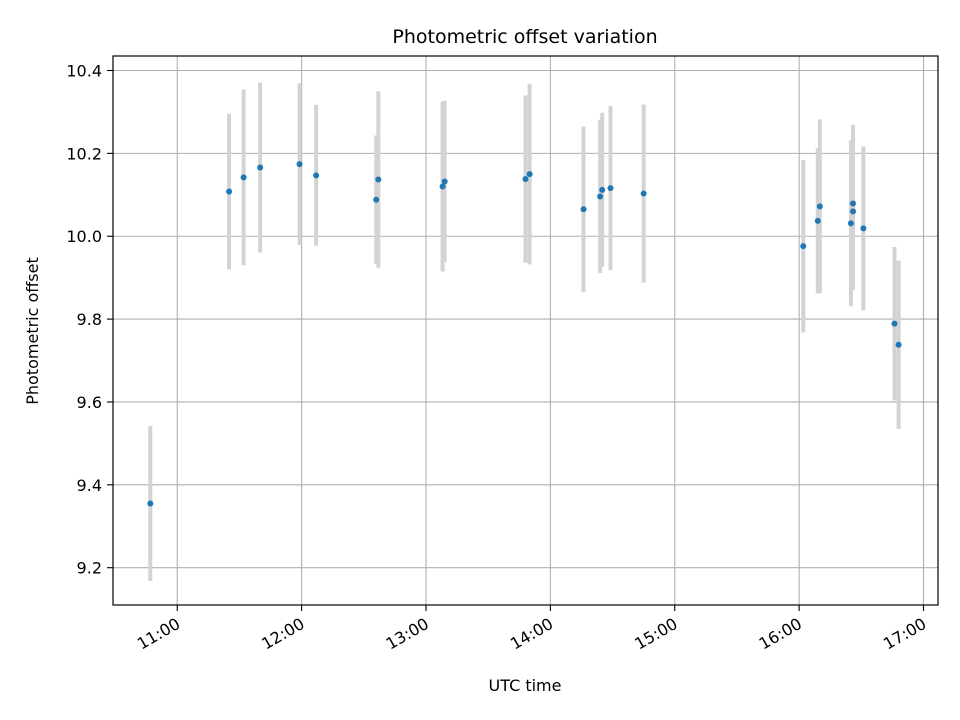 The width and height of the screenshot is (960, 720). I want to click on x-tick-label: 11:00, so click(158, 634).